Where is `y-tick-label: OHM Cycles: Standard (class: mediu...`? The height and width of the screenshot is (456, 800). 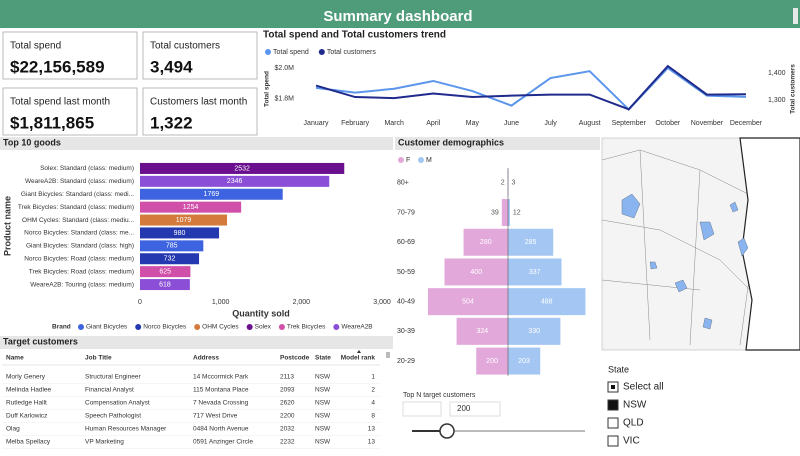
y-tick-label: OHM Cycles: Standard (class: mediu... is located at coordinates (78, 220).